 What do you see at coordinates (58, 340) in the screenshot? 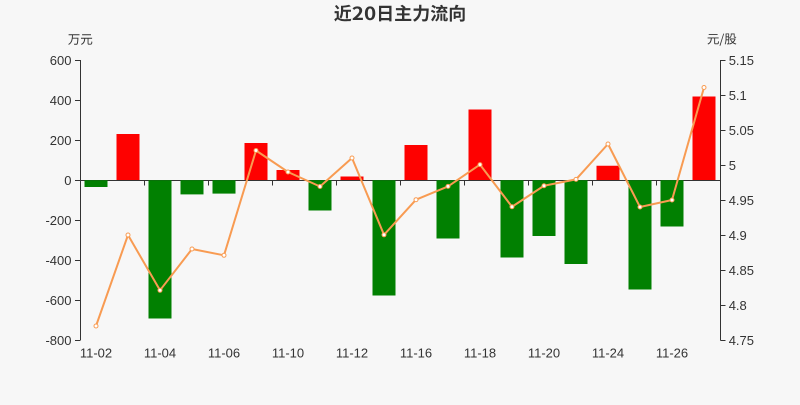
I see `svg-text: -800` at bounding box center [58, 340].